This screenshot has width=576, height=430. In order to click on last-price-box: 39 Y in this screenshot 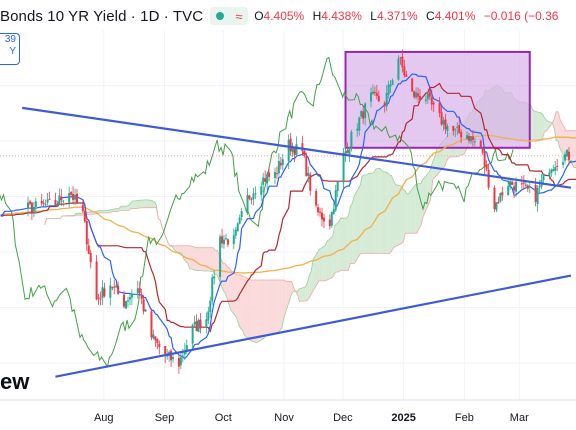, I will do `click(10, 49)`.